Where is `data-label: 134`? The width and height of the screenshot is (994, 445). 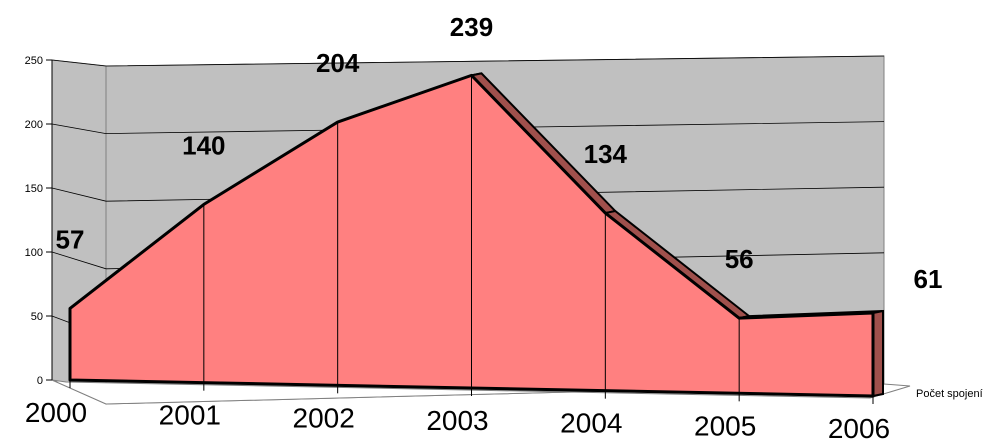
data-label: 134 is located at coordinates (606, 154).